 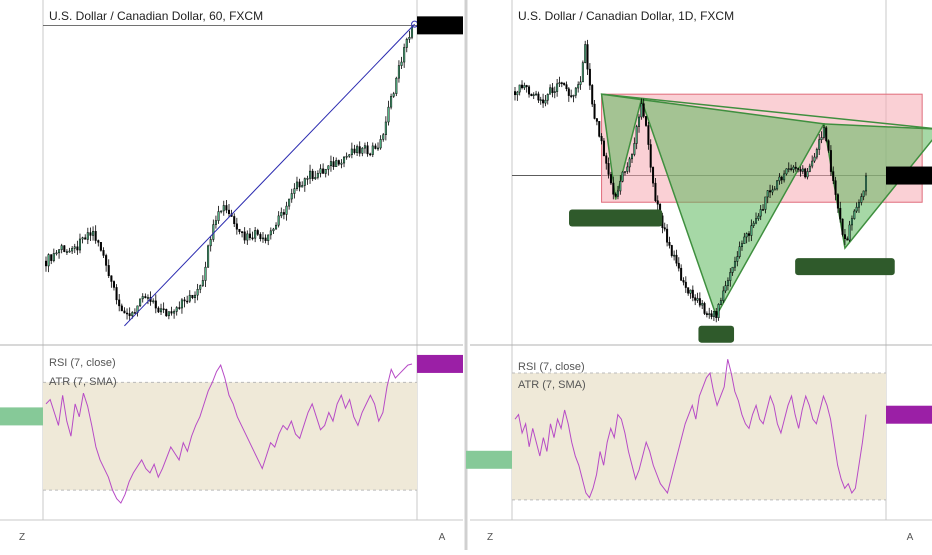 What do you see at coordinates (699, 436) in the screenshot?
I see `rsi-band-fill` at bounding box center [699, 436].